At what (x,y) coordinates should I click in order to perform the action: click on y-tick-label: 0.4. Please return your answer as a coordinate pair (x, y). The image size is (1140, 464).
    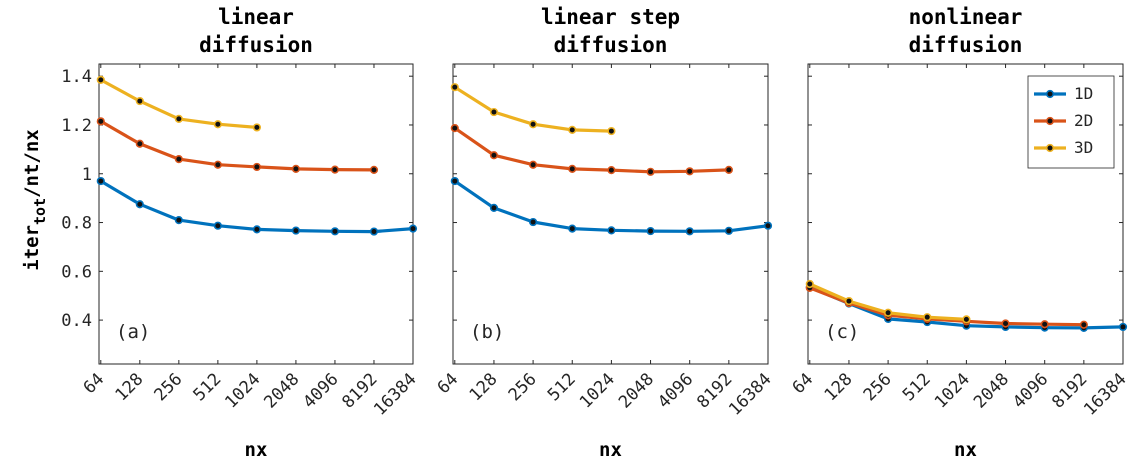
    Looking at the image, I should click on (76, 321).